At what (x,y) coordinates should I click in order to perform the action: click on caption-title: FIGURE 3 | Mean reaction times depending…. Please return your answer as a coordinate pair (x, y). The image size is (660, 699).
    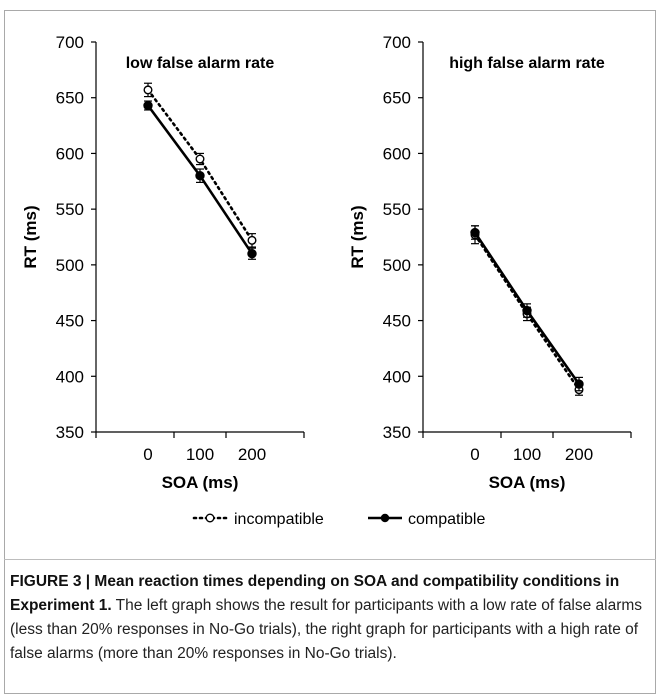
    Looking at the image, I should click on (315, 593).